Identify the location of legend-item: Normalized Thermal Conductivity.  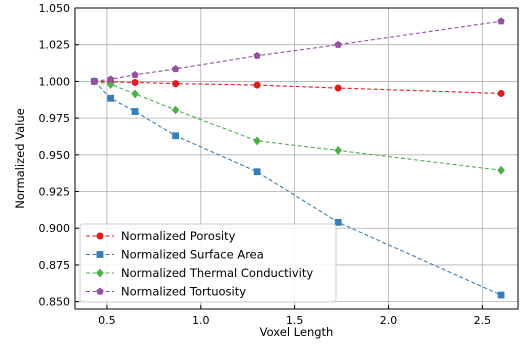
(199, 273).